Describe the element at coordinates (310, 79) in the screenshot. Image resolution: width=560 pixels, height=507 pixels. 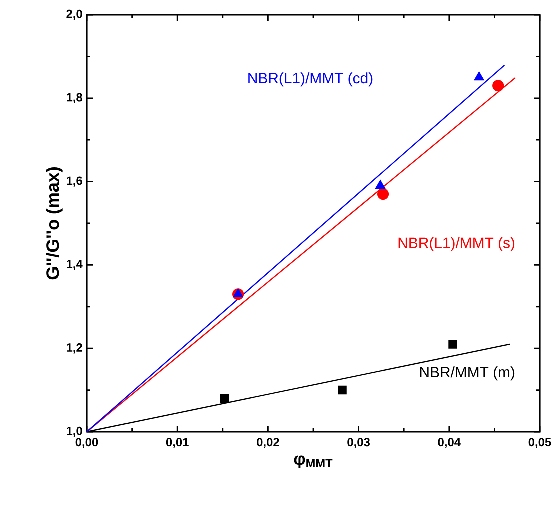
I see `text: NBR(L1)/MMT (cd)` at that location.